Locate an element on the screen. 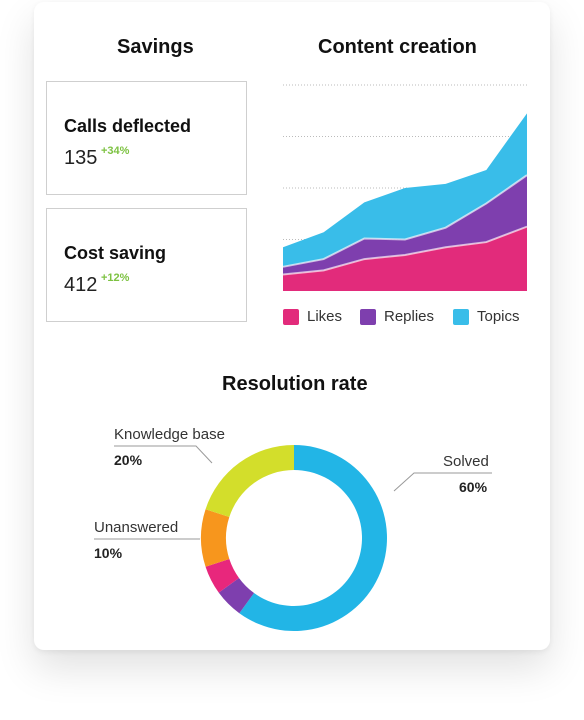 Image resolution: width=584 pixels, height=720 pixels. legend-label: Topics is located at coordinates (498, 316).